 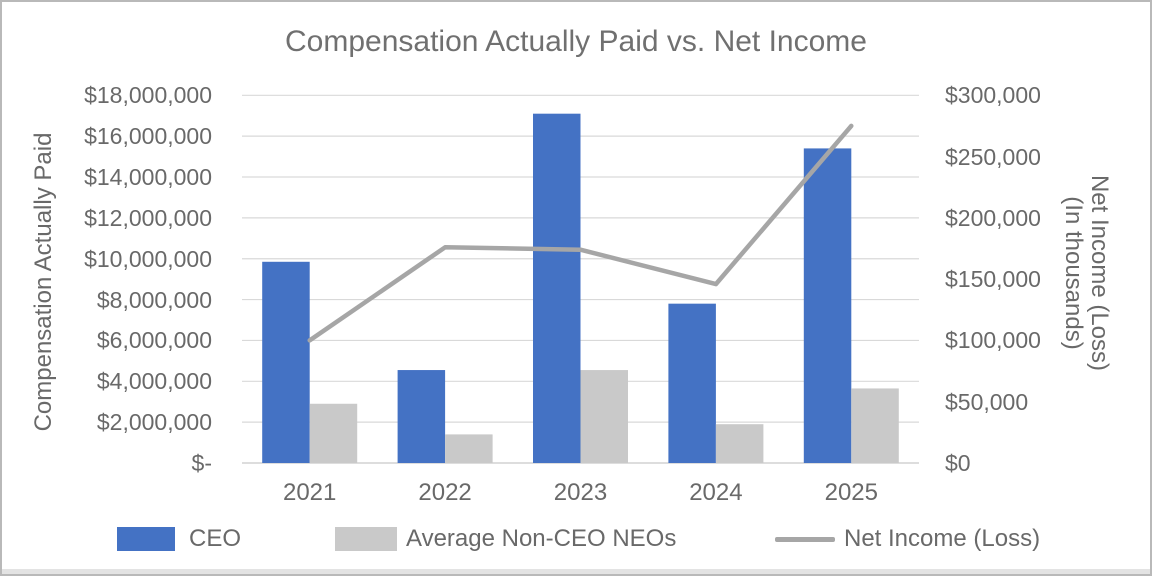 I want to click on ceo-swatch-icon, so click(x=146, y=539).